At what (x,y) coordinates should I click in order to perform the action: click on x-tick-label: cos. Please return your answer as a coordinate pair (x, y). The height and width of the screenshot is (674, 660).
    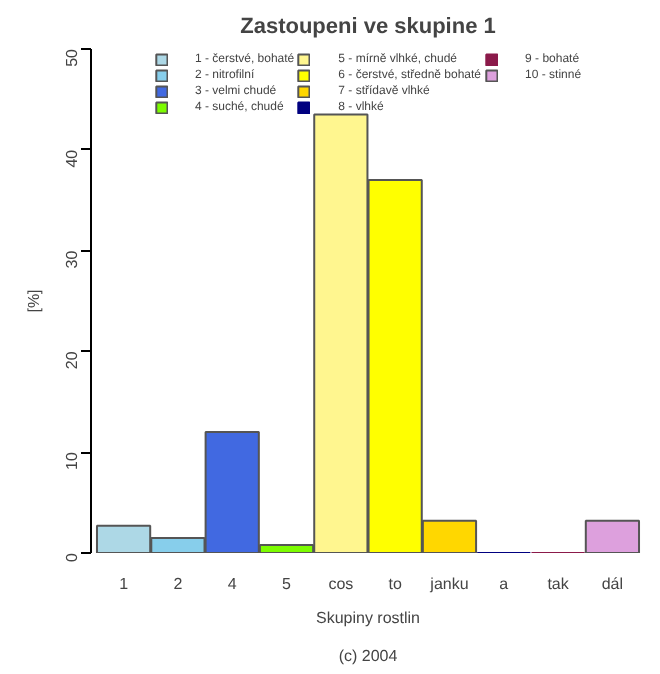
    Looking at the image, I should click on (341, 584).